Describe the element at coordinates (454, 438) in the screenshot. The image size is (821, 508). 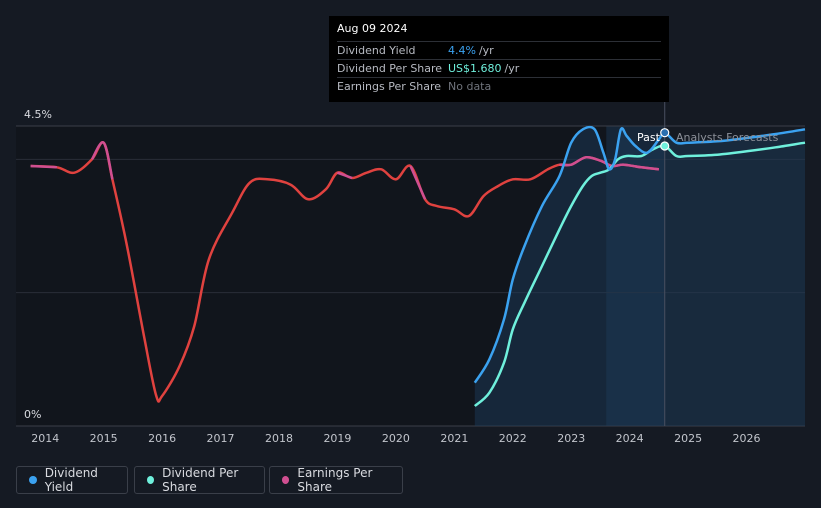
I see `x-tick-label: 2021` at that location.